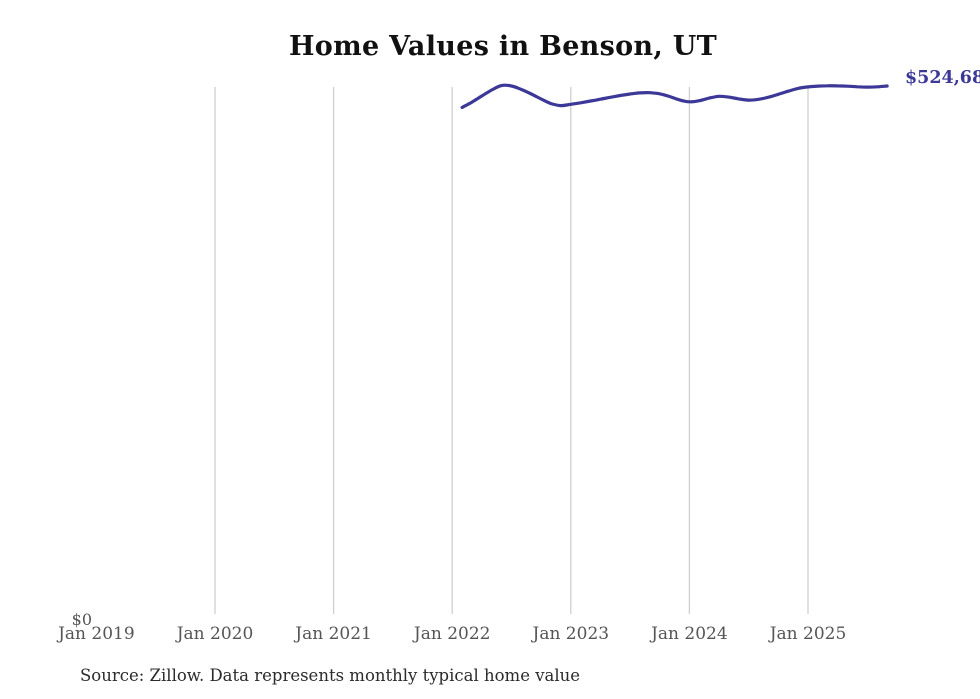 The height and width of the screenshot is (699, 980). Describe the element at coordinates (333, 634) in the screenshot. I see `x-axis-tick-label: Jan 2021` at that location.